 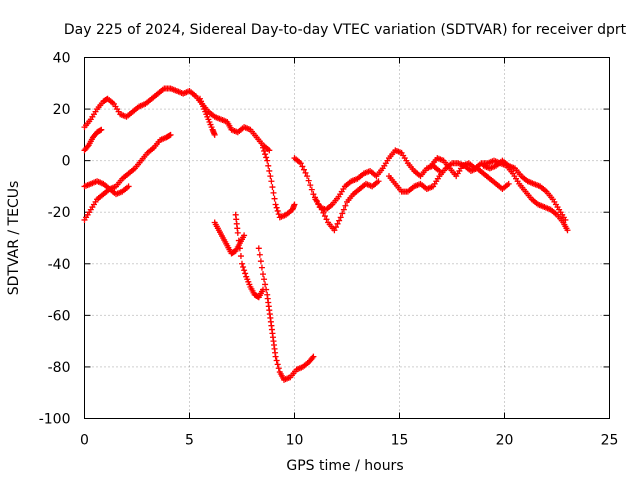 What do you see at coordinates (295, 441) in the screenshot?
I see `x-tick-label: 10` at bounding box center [295, 441].